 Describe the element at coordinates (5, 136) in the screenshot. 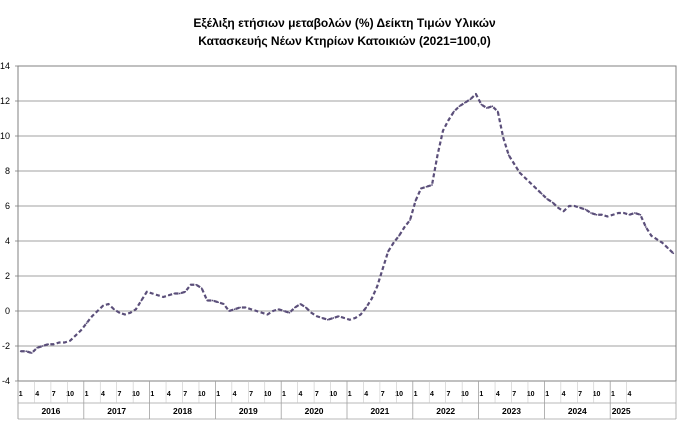

I see `y-tick-label: 10` at that location.